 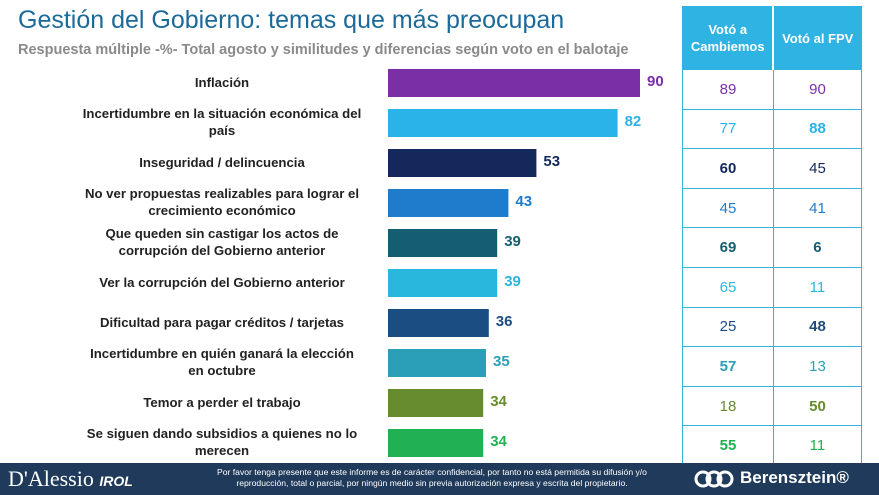 I want to click on value-label-9: 34, so click(x=498, y=401).